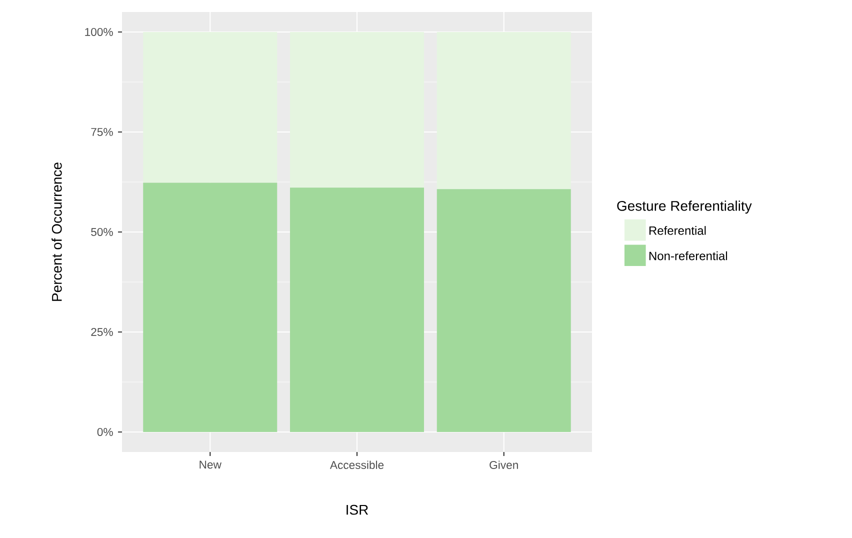 This screenshot has height=538, width=852. What do you see at coordinates (102, 132) in the screenshot?
I see `y-tick-label: 75%` at bounding box center [102, 132].